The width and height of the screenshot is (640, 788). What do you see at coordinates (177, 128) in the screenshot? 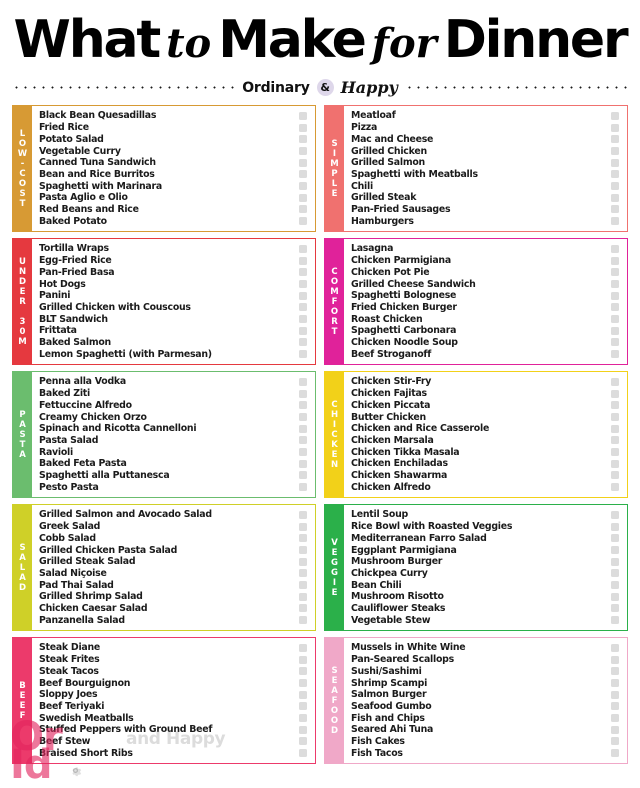
I see `meal-row: Fried Rice` at bounding box center [177, 128].